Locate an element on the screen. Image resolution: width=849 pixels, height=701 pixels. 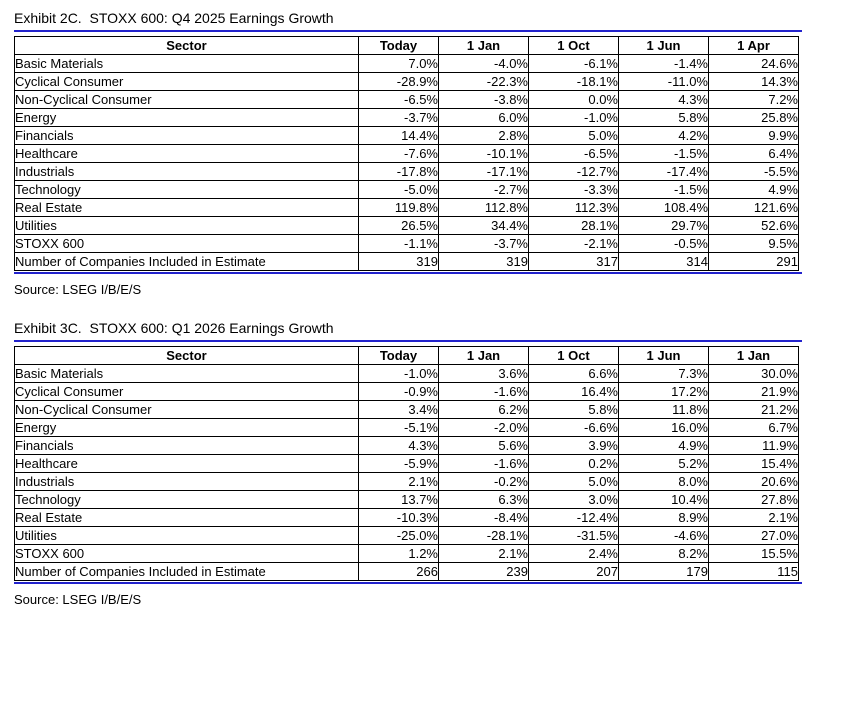
value-cell: -2.1% is located at coordinates (573, 243).